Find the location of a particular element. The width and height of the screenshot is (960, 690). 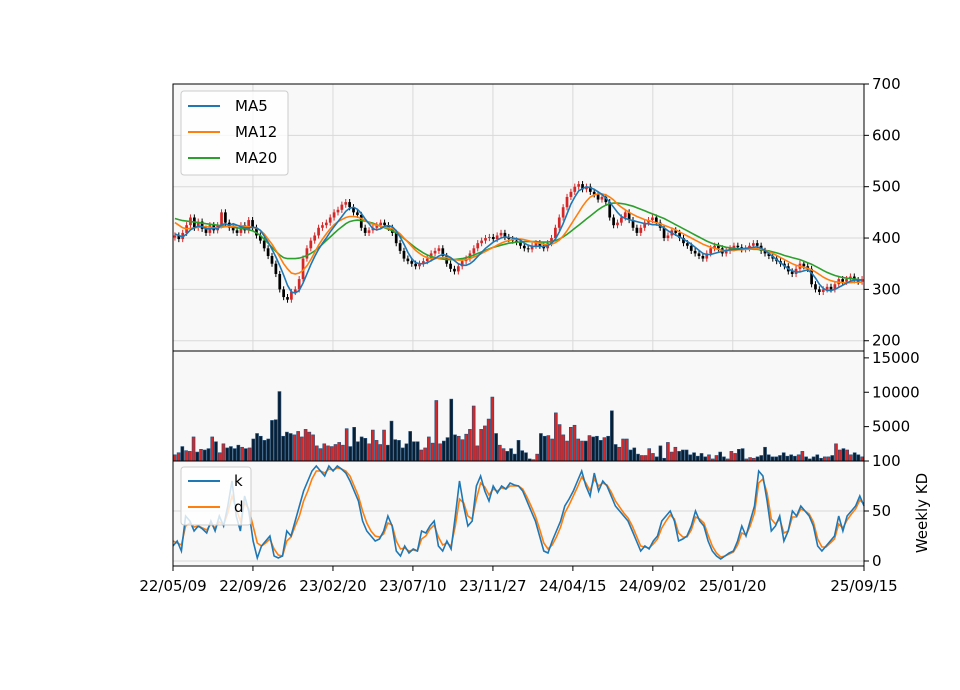

x-tick-label: 22/09/26 is located at coordinates (252, 586).